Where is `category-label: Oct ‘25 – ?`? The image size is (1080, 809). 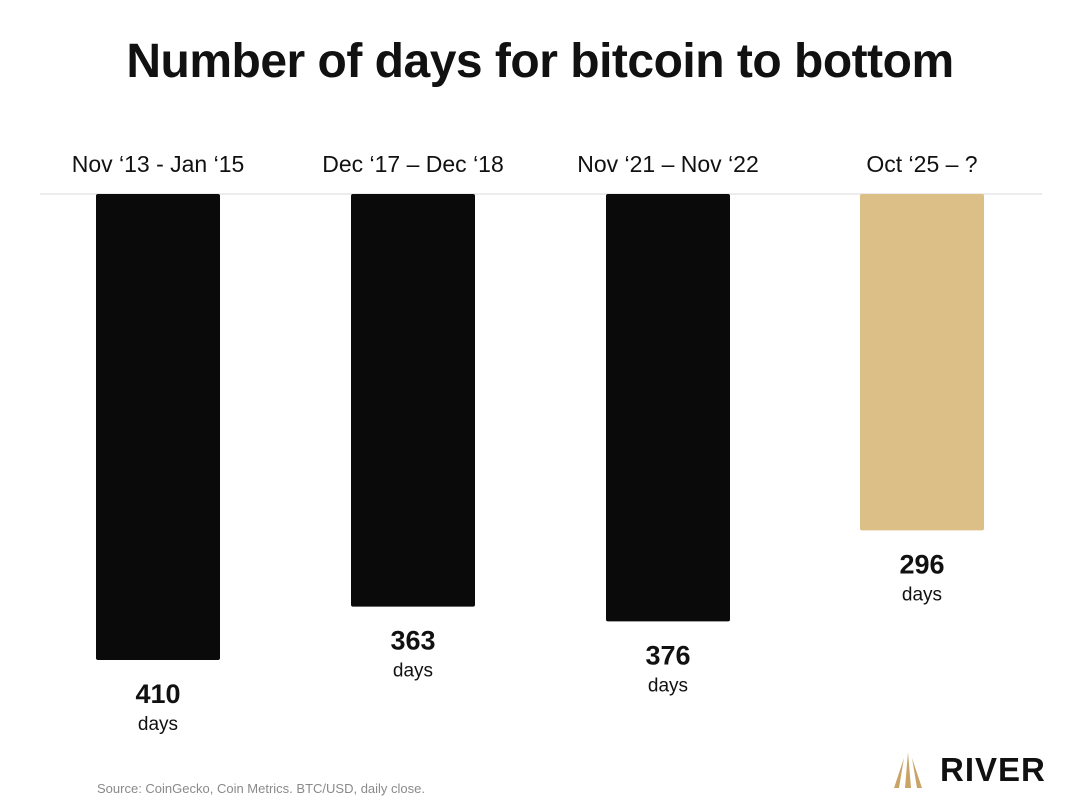
category-label: Oct ‘25 – ? is located at coordinates (921, 164).